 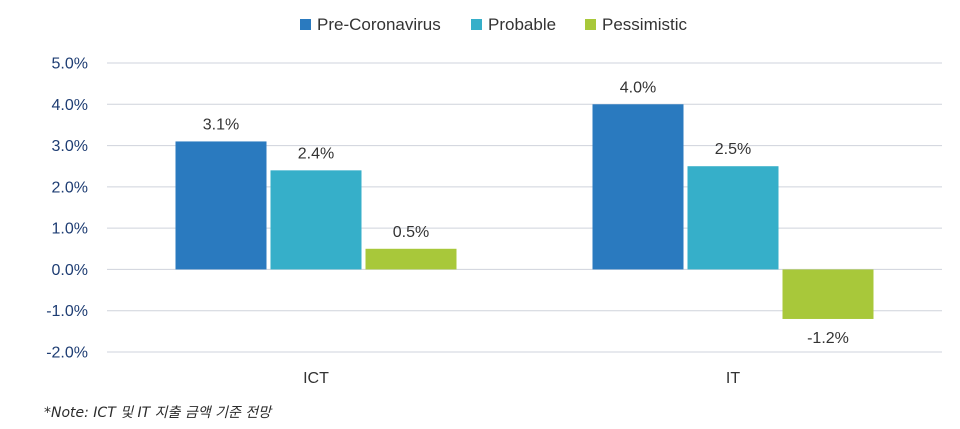 I want to click on legend-item: Probable, so click(x=513, y=24).